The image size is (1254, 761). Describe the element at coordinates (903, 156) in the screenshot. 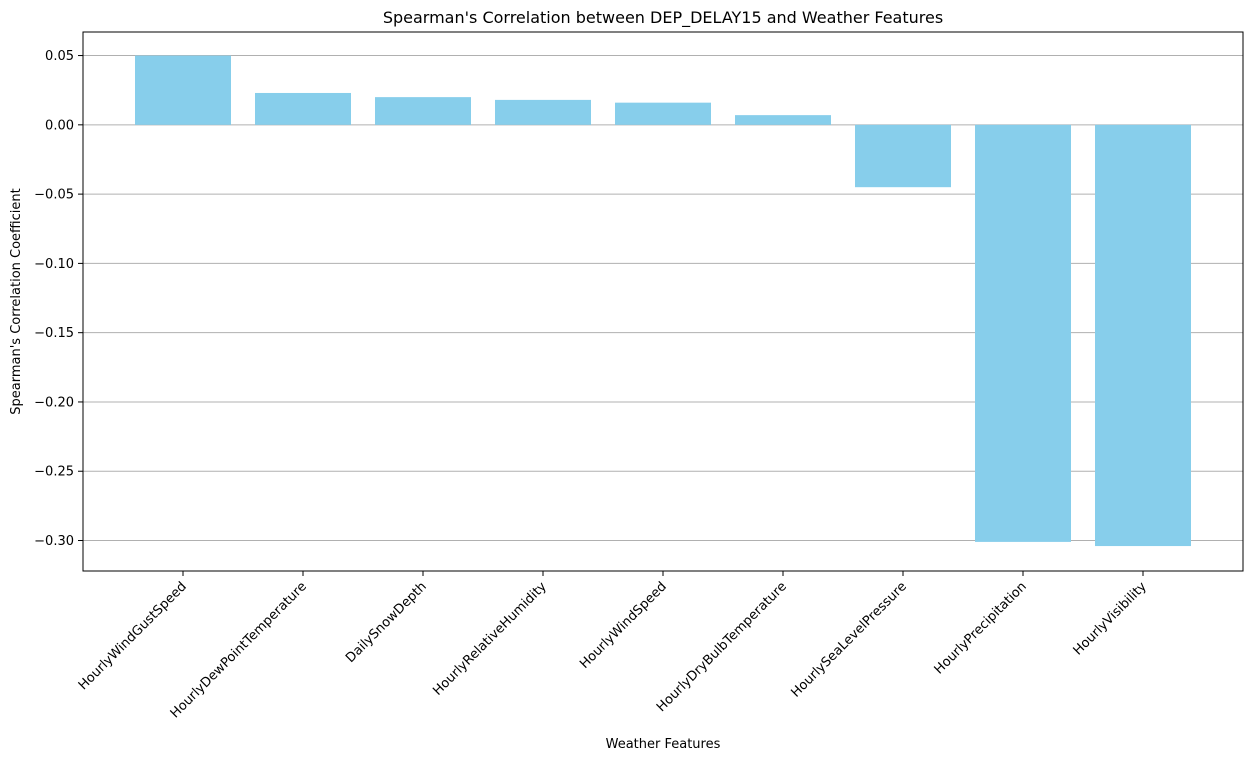

I see `bar-HourlySeaLevelPressure` at that location.